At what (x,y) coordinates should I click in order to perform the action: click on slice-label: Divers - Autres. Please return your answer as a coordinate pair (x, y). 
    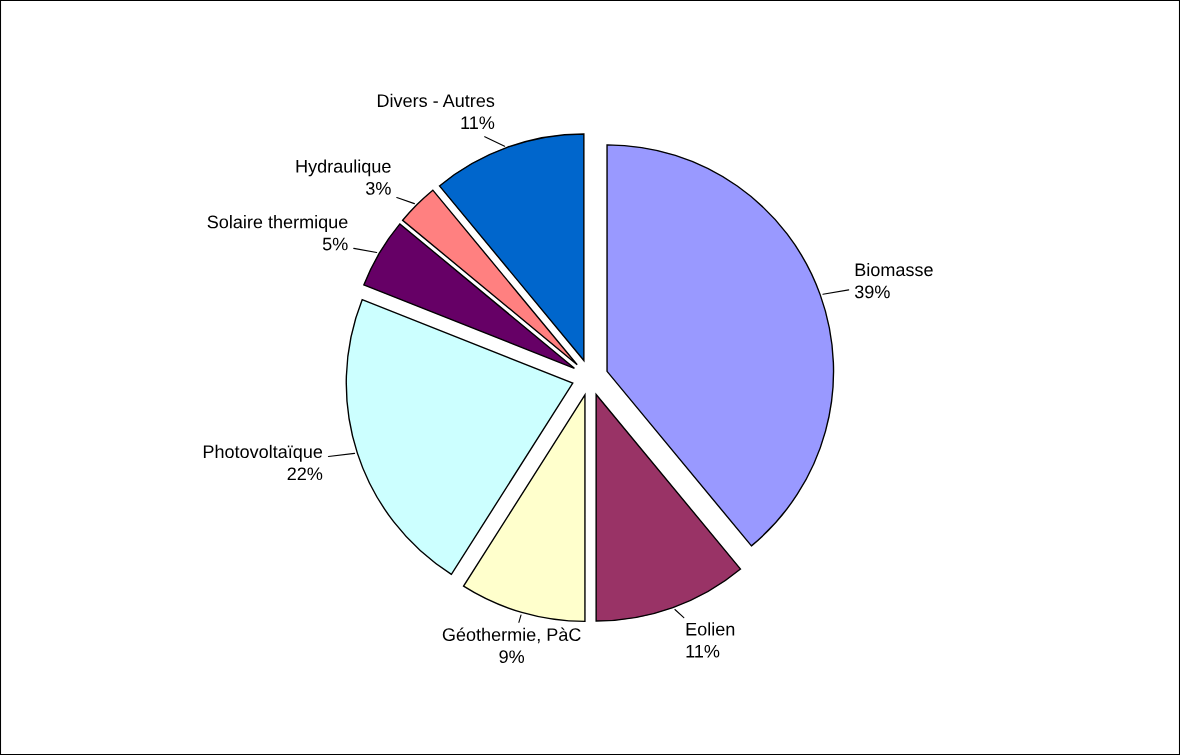
    Looking at the image, I should click on (436, 100).